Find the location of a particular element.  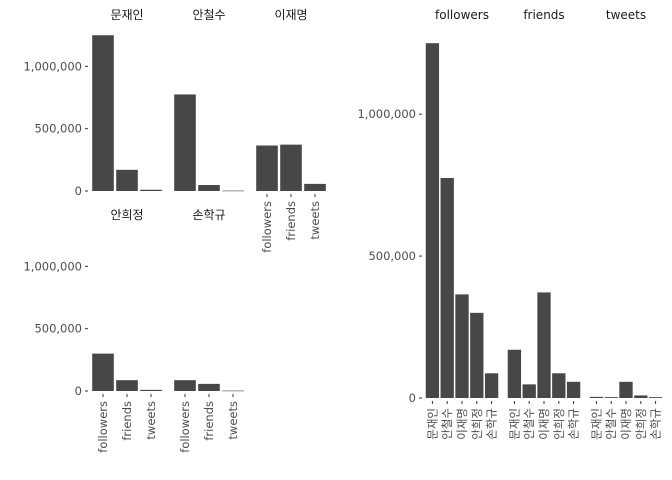

bar-tweets-손학규 is located at coordinates (655, 397).